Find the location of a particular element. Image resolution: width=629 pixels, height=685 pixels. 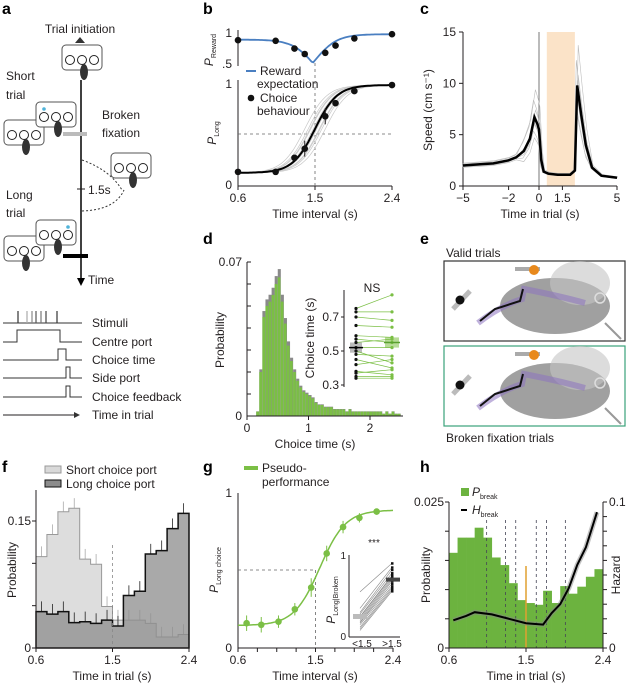

reward-point is located at coordinates (275, 41).